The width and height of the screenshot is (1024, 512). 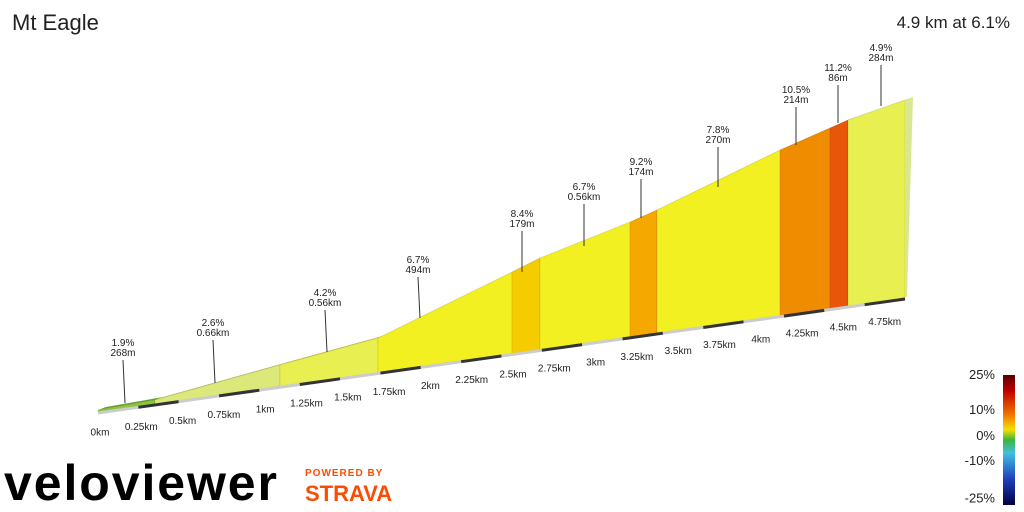 I want to click on length-label: 284m, so click(x=880, y=58).